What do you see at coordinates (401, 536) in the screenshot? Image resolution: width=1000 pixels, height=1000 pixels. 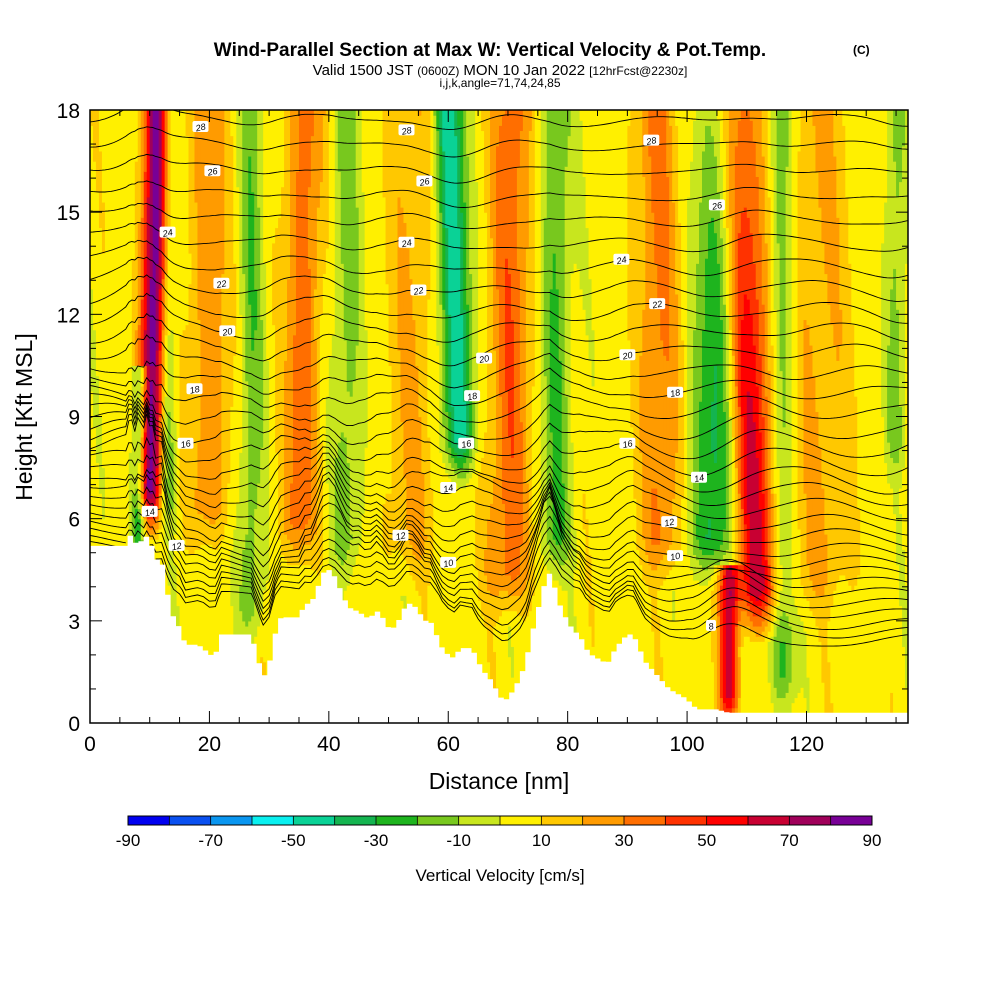 I see `contour-label-text: 12` at bounding box center [401, 536].